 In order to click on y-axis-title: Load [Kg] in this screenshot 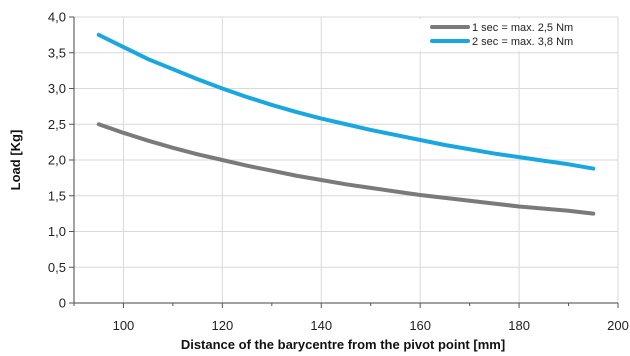, I will do `click(15, 160)`.